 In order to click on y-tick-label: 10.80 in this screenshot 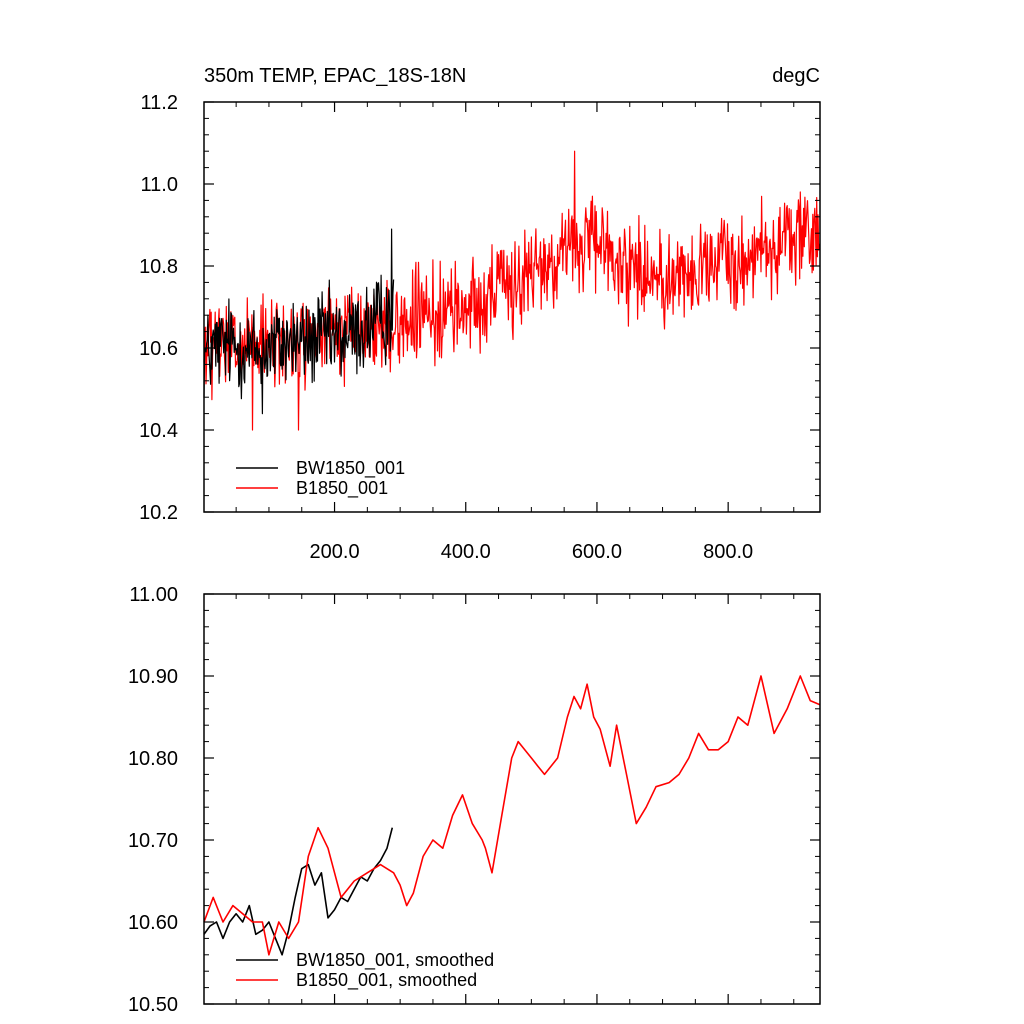, I will do `click(153, 759)`.